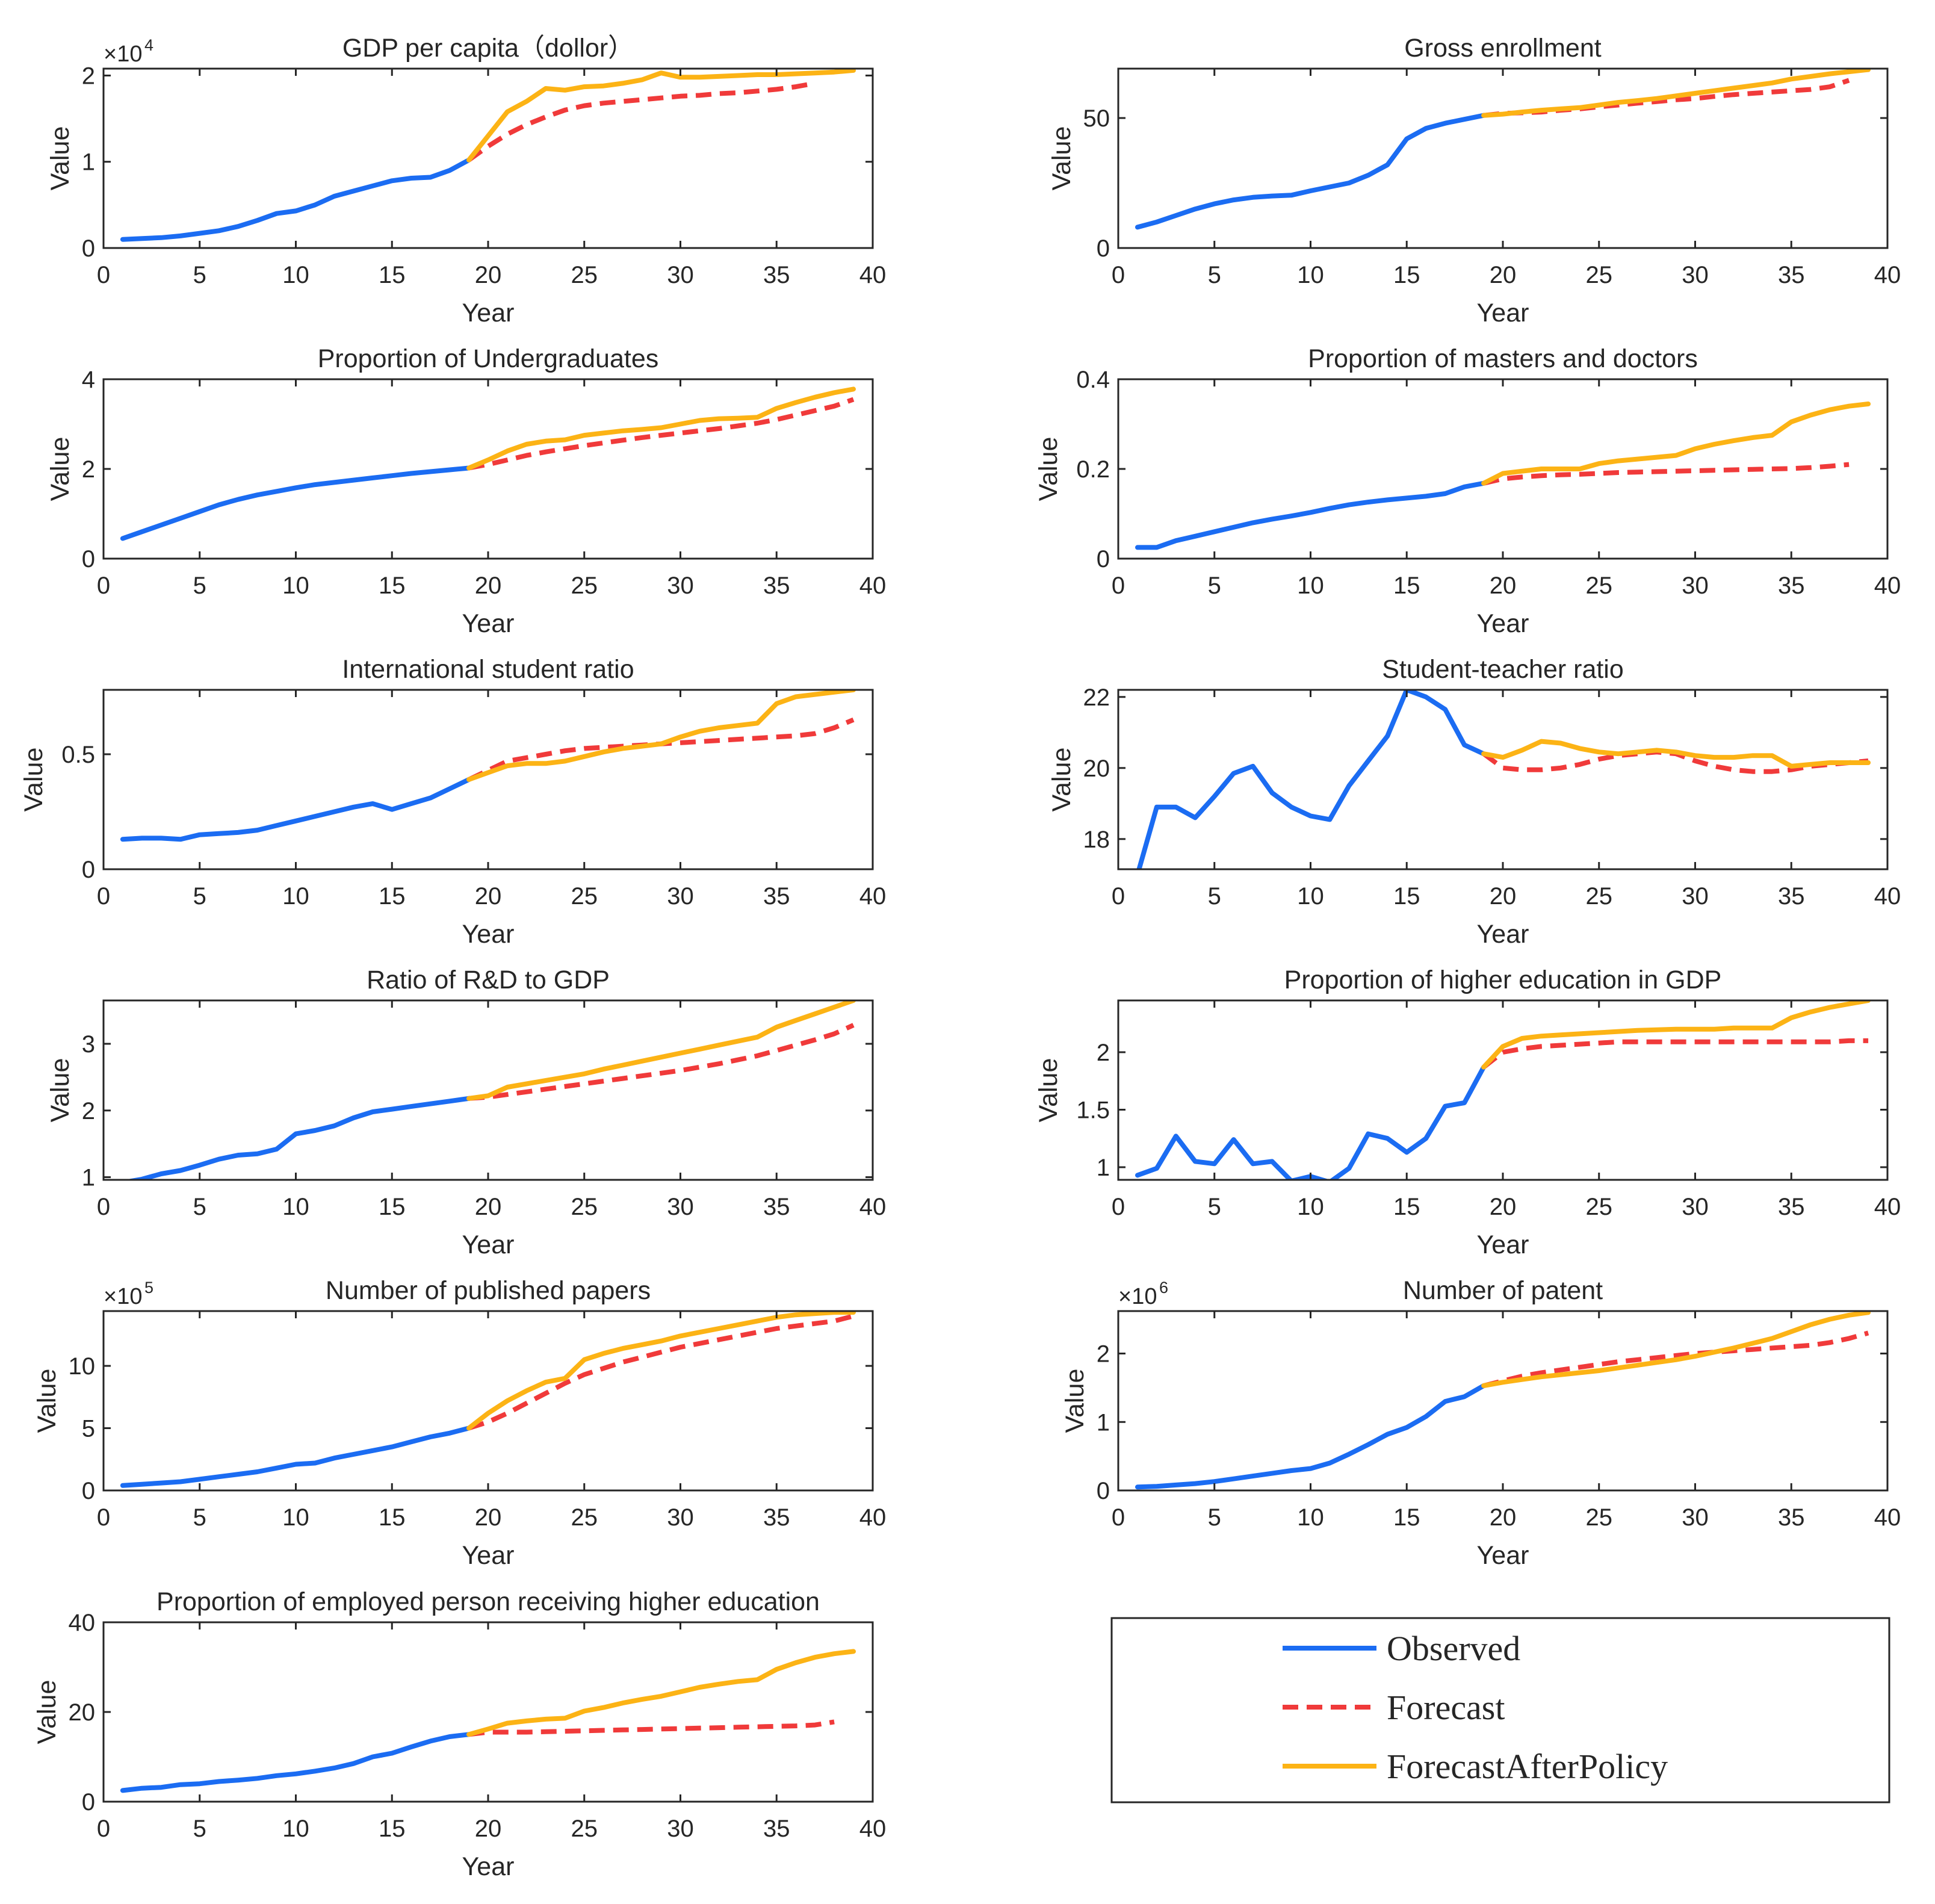 The width and height of the screenshot is (1935, 1904). What do you see at coordinates (1096, 768) in the screenshot?
I see `student-teacher-ratio-y-tick-label: 20` at bounding box center [1096, 768].